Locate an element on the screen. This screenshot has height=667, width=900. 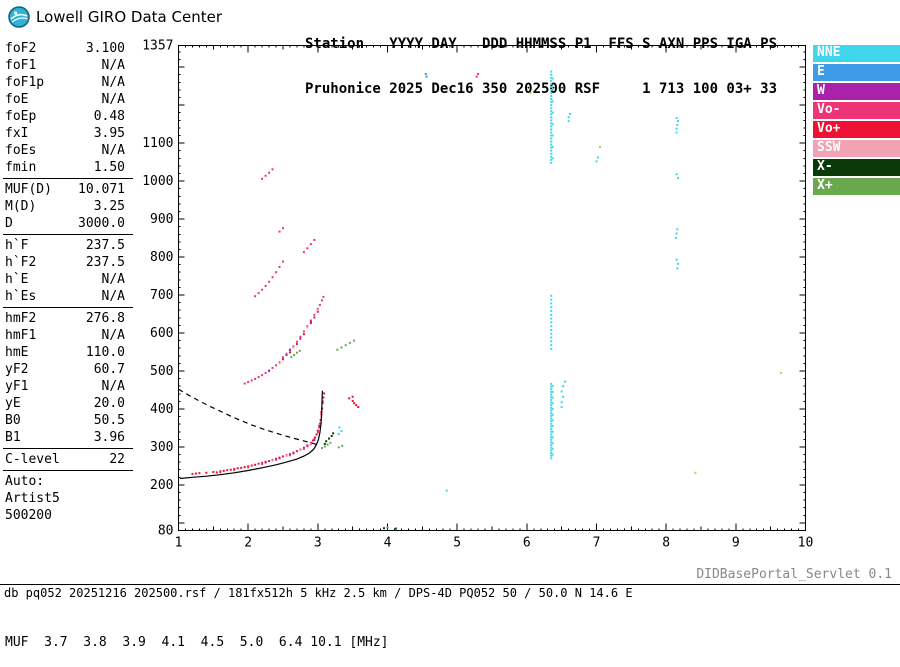
param-value: 3.100 is located at coordinates (105, 48).